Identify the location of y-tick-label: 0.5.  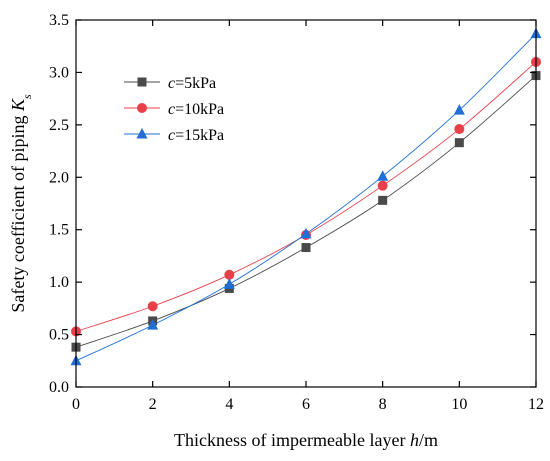
(59, 335).